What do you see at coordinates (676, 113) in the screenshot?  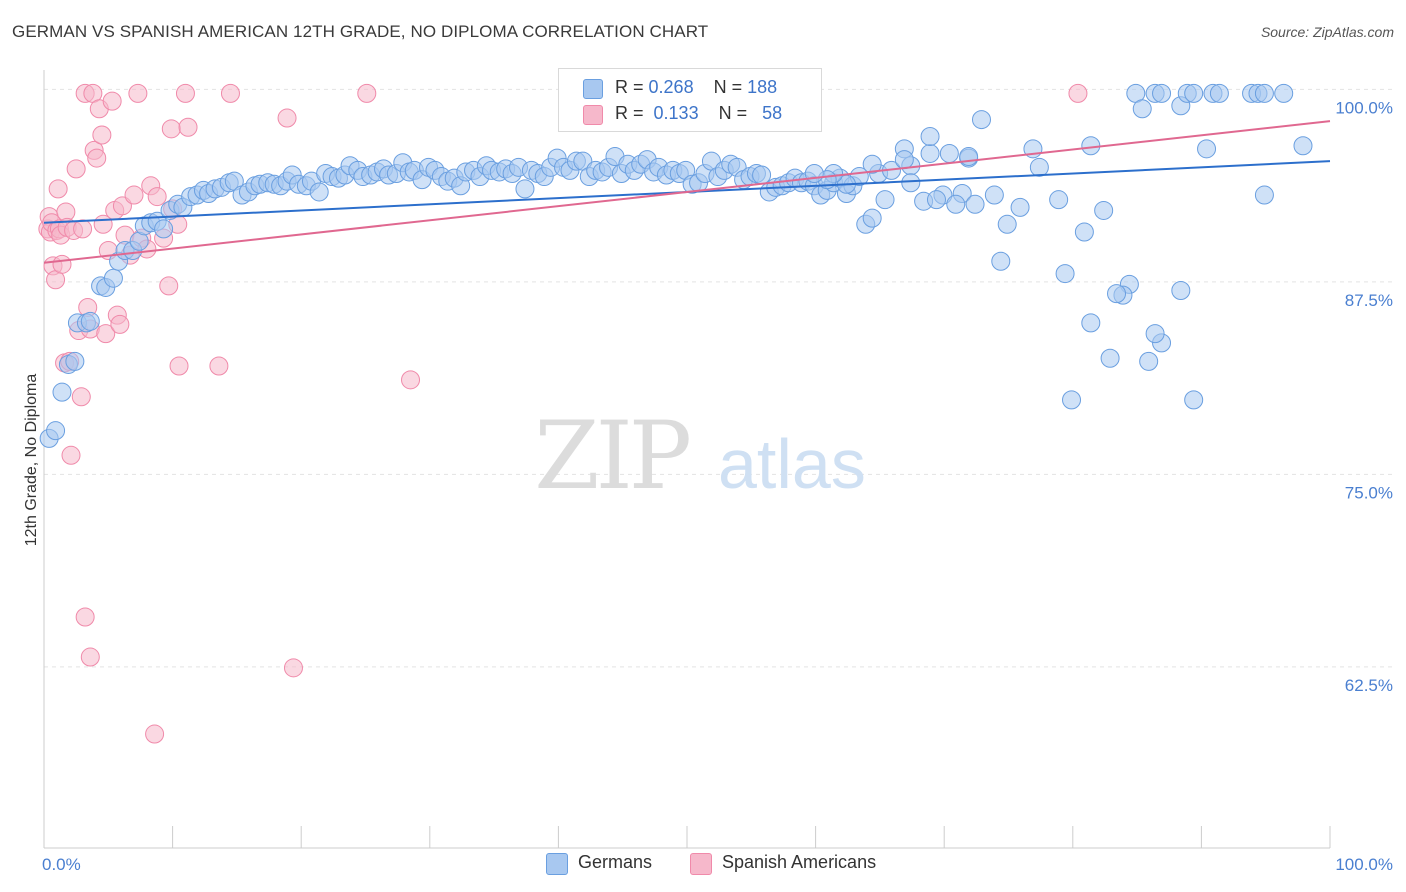 I see `legend-r-value-spanish: 0.133` at bounding box center [676, 113].